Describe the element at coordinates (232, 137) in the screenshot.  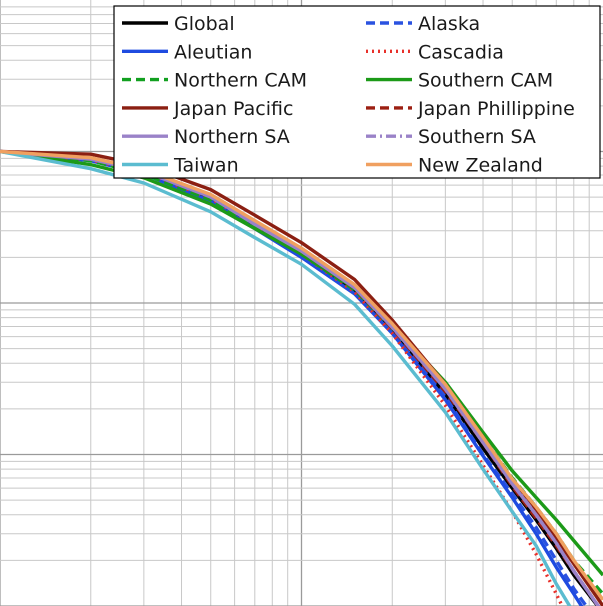
I see `legend-label-northern-sa: Northern SA` at that location.